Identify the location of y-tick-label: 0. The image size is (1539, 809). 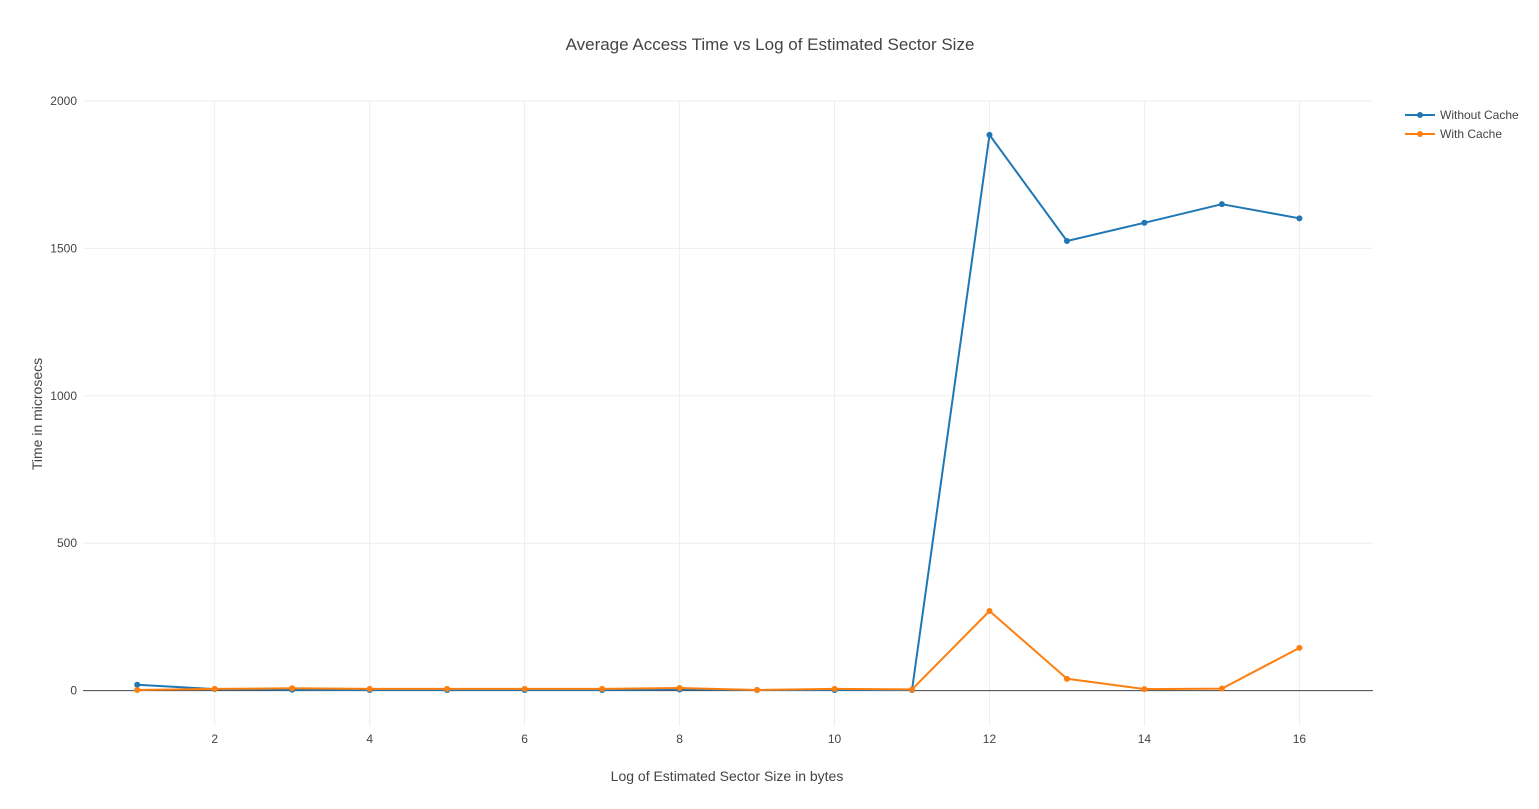
(73, 691).